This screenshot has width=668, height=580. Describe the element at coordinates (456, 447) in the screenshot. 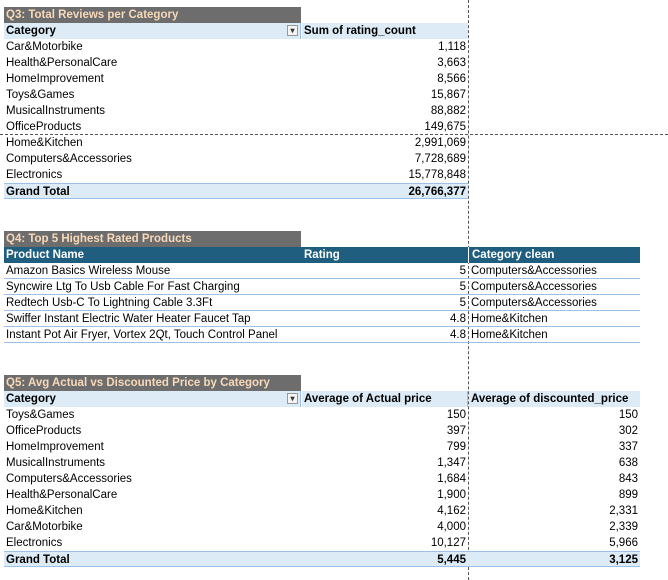

I see `q5-actual-price-cell: 799` at that location.